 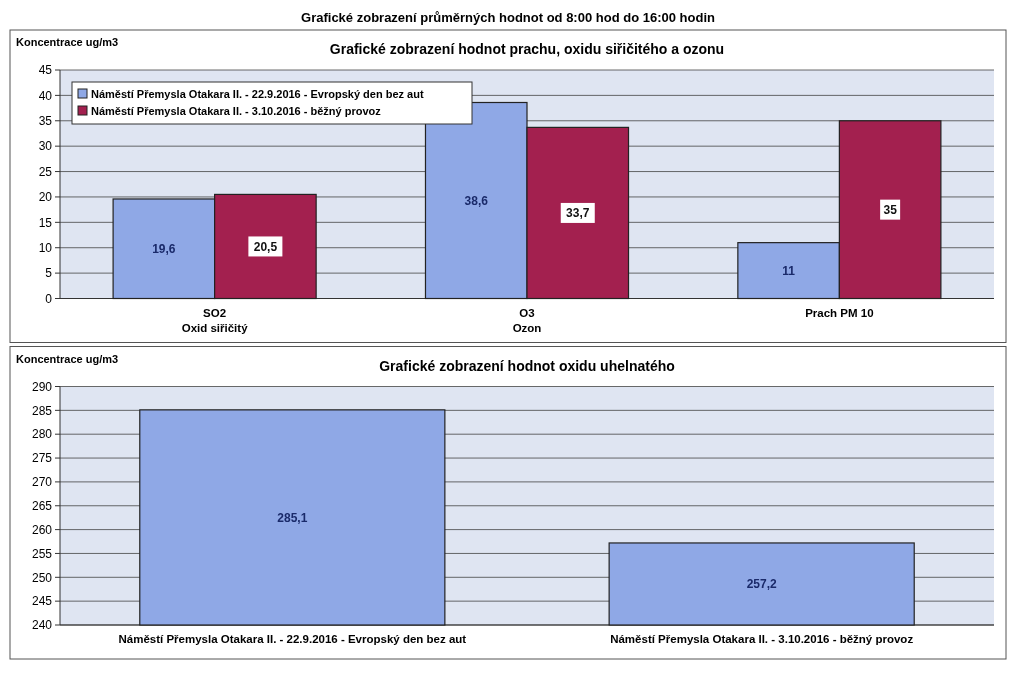 What do you see at coordinates (578, 213) in the screenshot?
I see `data-label: 33,7` at bounding box center [578, 213].